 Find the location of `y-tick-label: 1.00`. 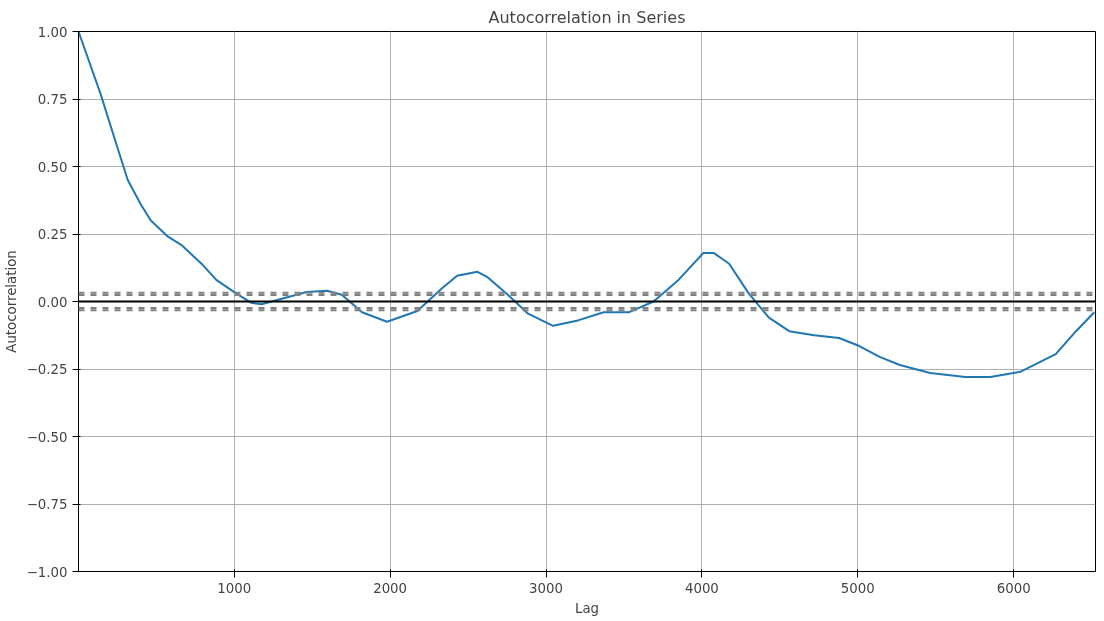

y-tick-label: 1.00 is located at coordinates (52, 32).